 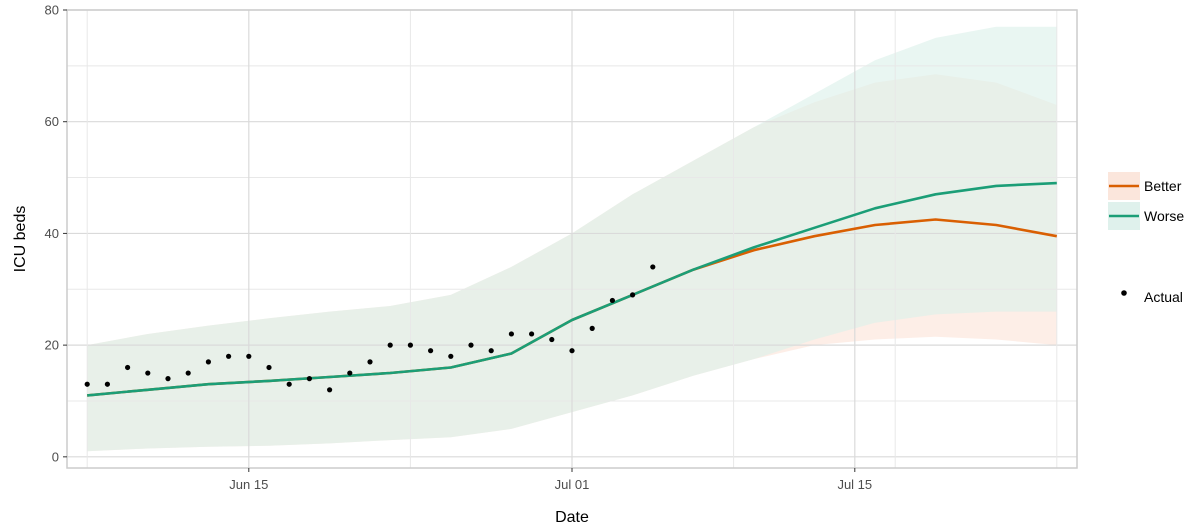 What do you see at coordinates (52, 121) in the screenshot?
I see `y-tick-label: 60` at bounding box center [52, 121].